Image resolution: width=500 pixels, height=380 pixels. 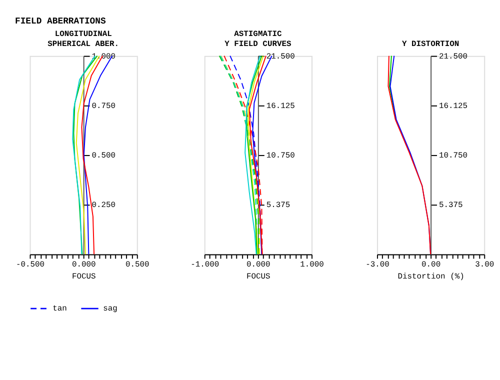 What do you see at coordinates (138, 265) in the screenshot?
I see `x-tick-label: 0.500` at bounding box center [138, 265].